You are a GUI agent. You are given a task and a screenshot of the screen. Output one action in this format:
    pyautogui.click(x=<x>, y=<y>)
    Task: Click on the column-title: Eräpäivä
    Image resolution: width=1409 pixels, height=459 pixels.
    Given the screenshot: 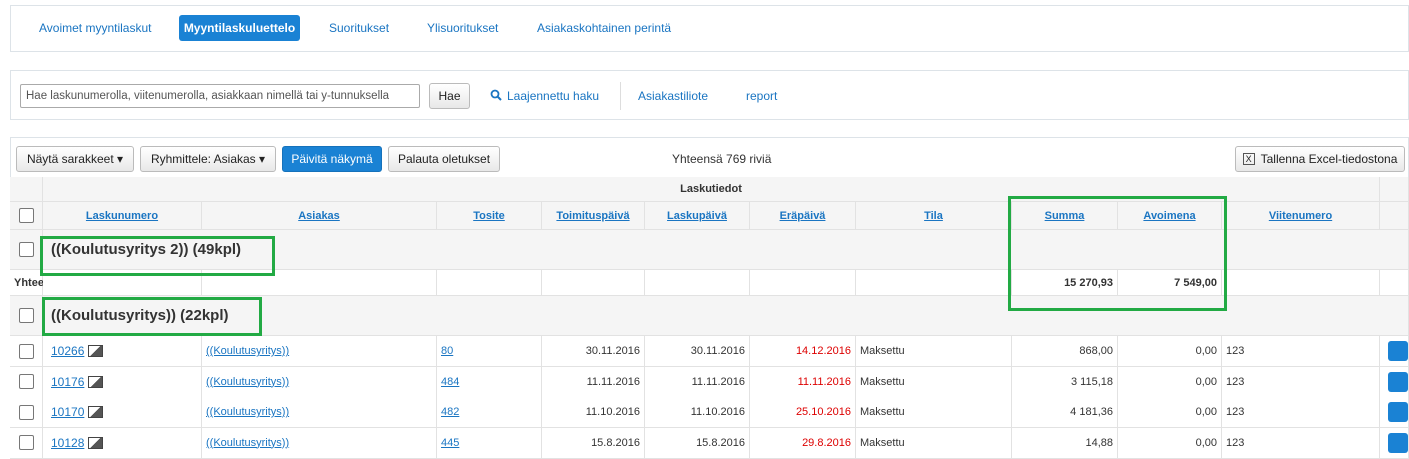 What is the action you would take?
    pyautogui.click(x=802, y=215)
    